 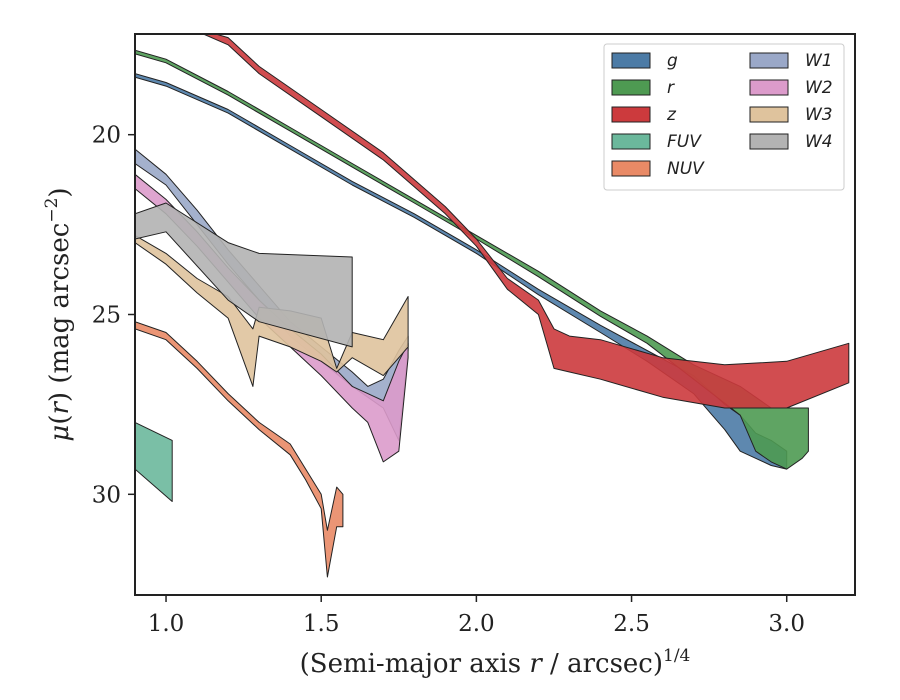 What do you see at coordinates (631, 624) in the screenshot?
I see `x-tick-label: 2.5` at bounding box center [631, 624].